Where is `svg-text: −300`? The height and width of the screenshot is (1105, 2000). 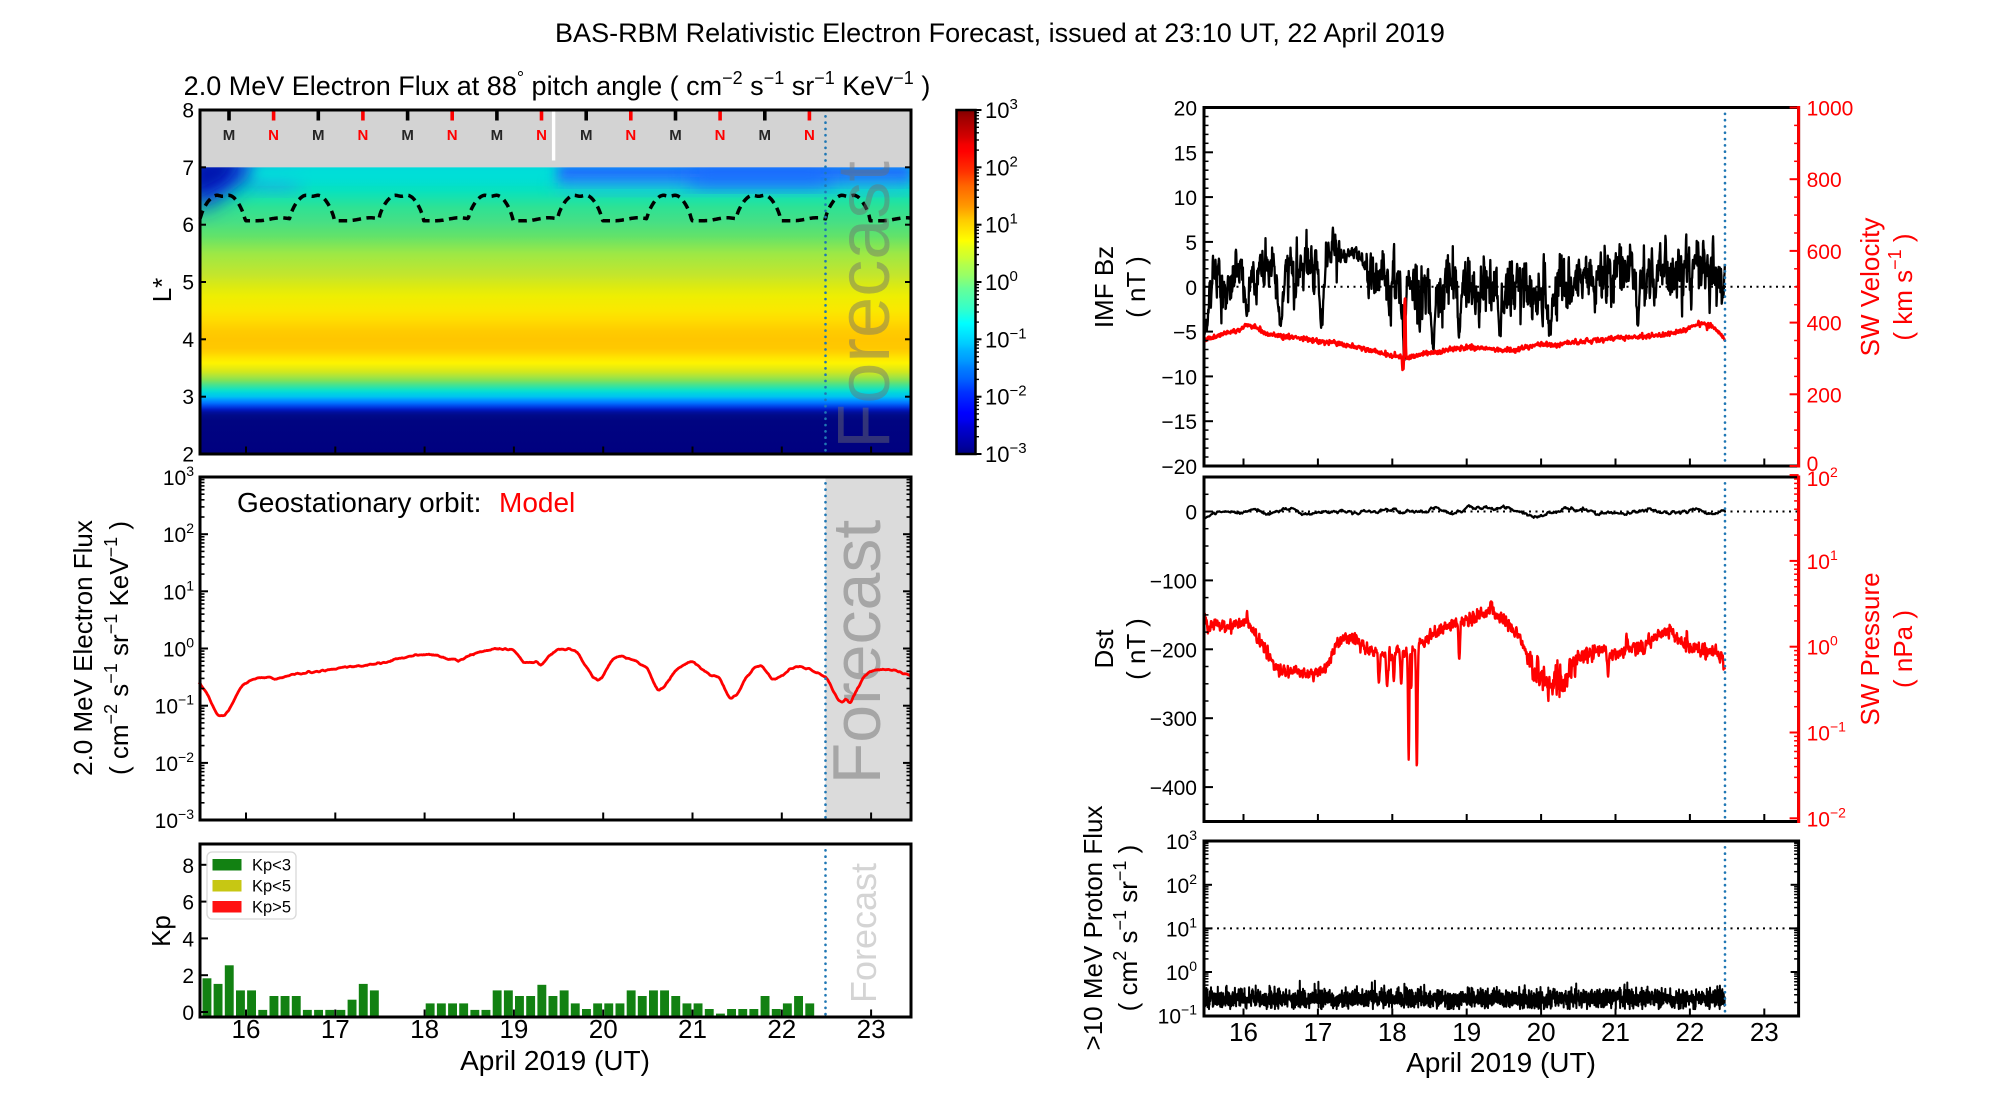
svg-text: −300 is located at coordinates (1173, 719).